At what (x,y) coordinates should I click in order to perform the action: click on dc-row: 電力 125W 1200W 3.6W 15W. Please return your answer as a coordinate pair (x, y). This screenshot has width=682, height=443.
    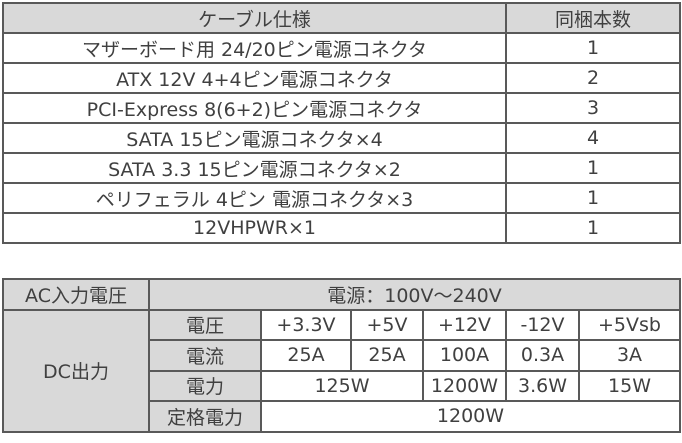
    Looking at the image, I should click on (342, 385).